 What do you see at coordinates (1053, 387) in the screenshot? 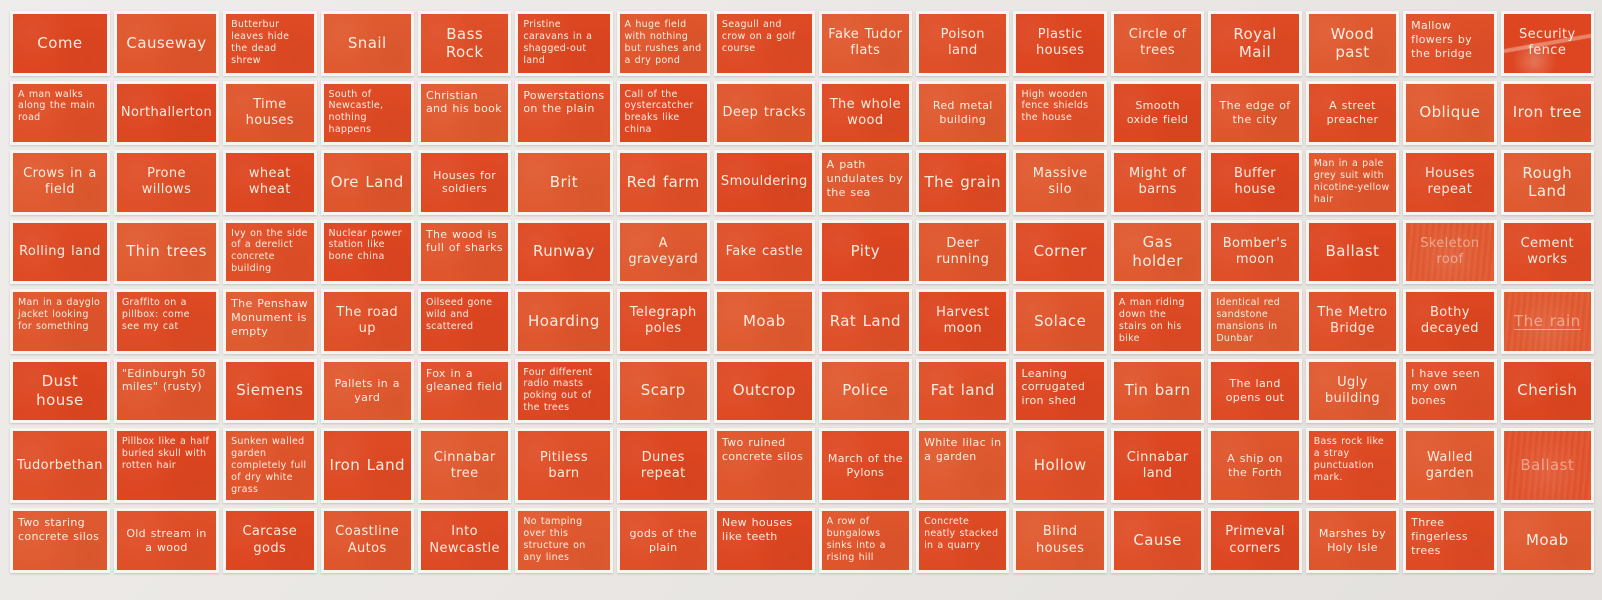
I see `card-caption: Leaning corrugated iron shed` at bounding box center [1053, 387].